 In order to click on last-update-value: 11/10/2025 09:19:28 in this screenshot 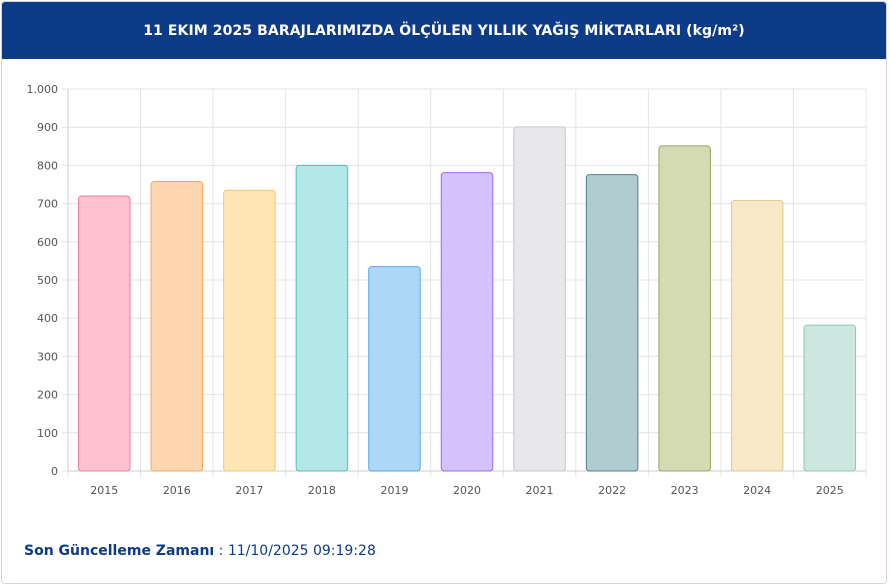, I will do `click(301, 551)`.